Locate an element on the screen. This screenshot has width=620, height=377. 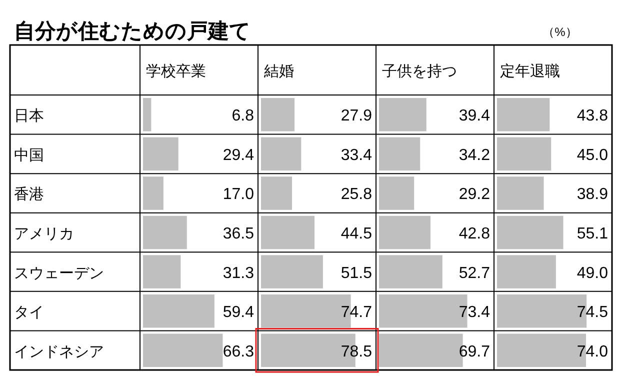
data-label: 34.2 is located at coordinates (474, 155).